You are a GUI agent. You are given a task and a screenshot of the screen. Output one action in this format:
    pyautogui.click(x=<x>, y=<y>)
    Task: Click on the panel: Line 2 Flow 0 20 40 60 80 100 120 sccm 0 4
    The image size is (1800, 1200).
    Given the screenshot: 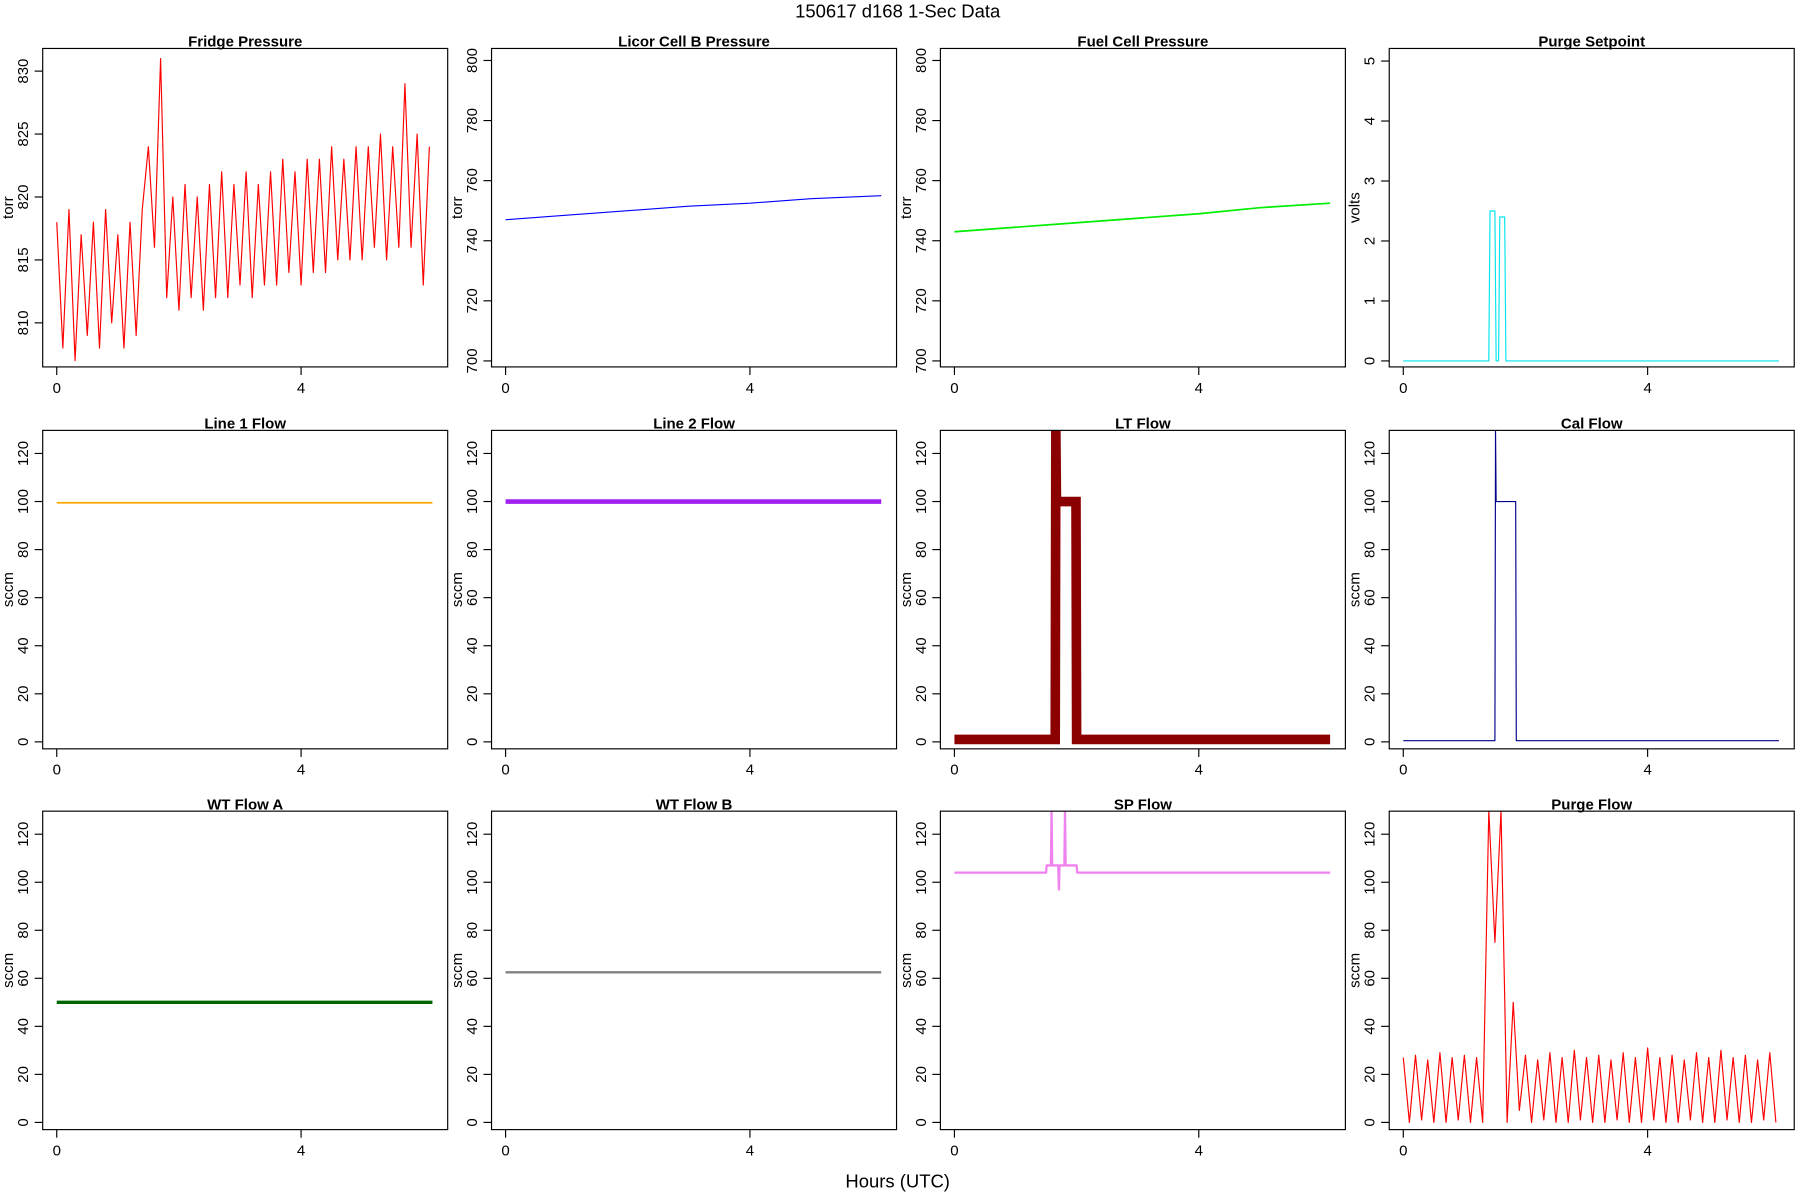 What is the action you would take?
    pyautogui.click(x=673, y=597)
    